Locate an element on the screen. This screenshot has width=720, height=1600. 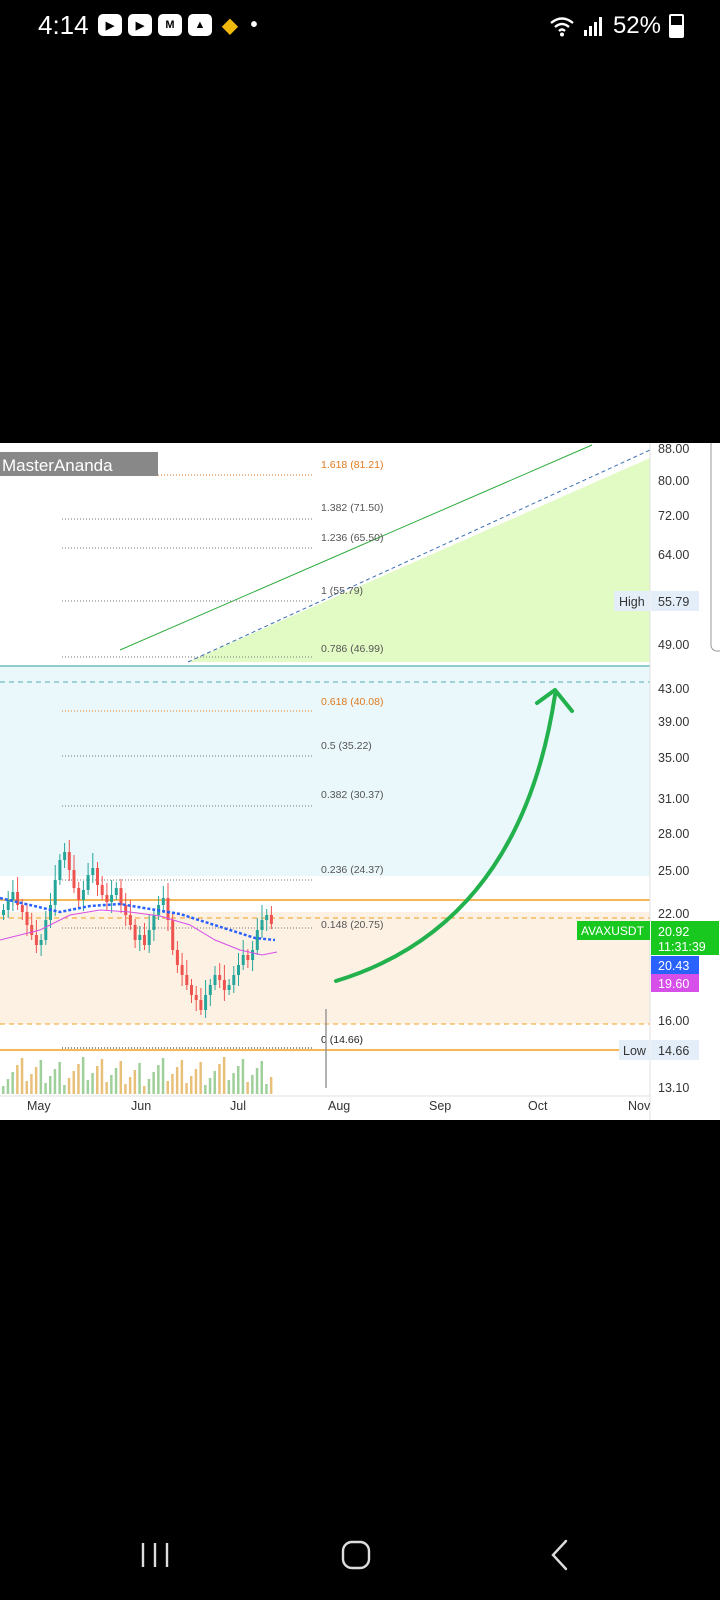
x-tick: Jun is located at coordinates (141, 1106).